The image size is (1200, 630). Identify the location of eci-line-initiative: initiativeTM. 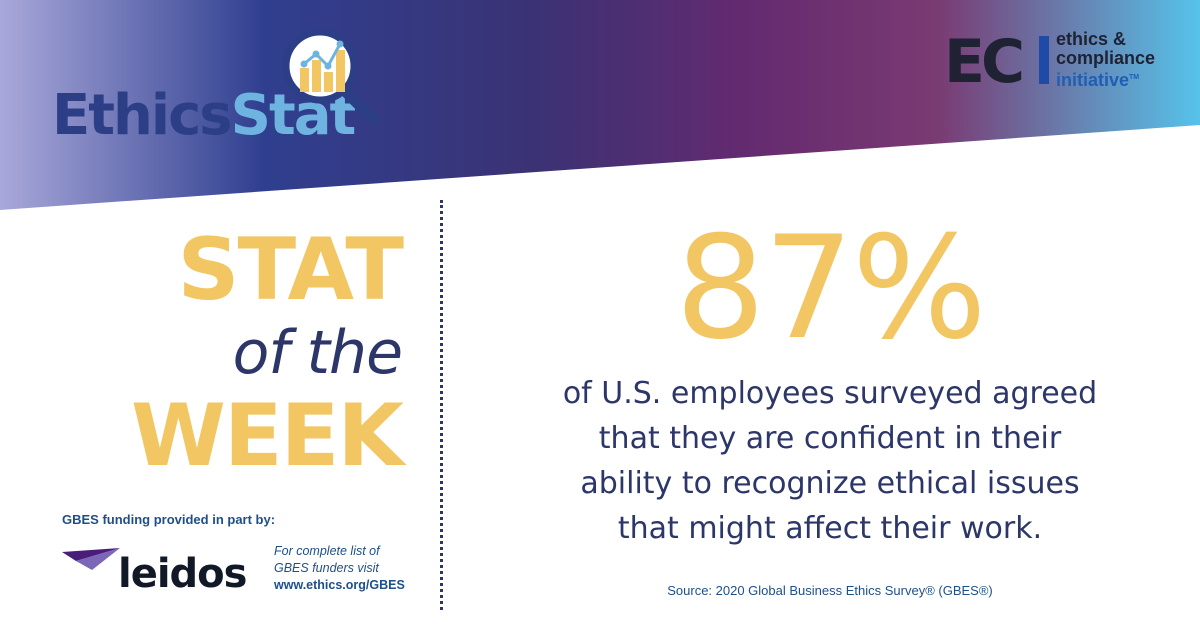
(1098, 80).